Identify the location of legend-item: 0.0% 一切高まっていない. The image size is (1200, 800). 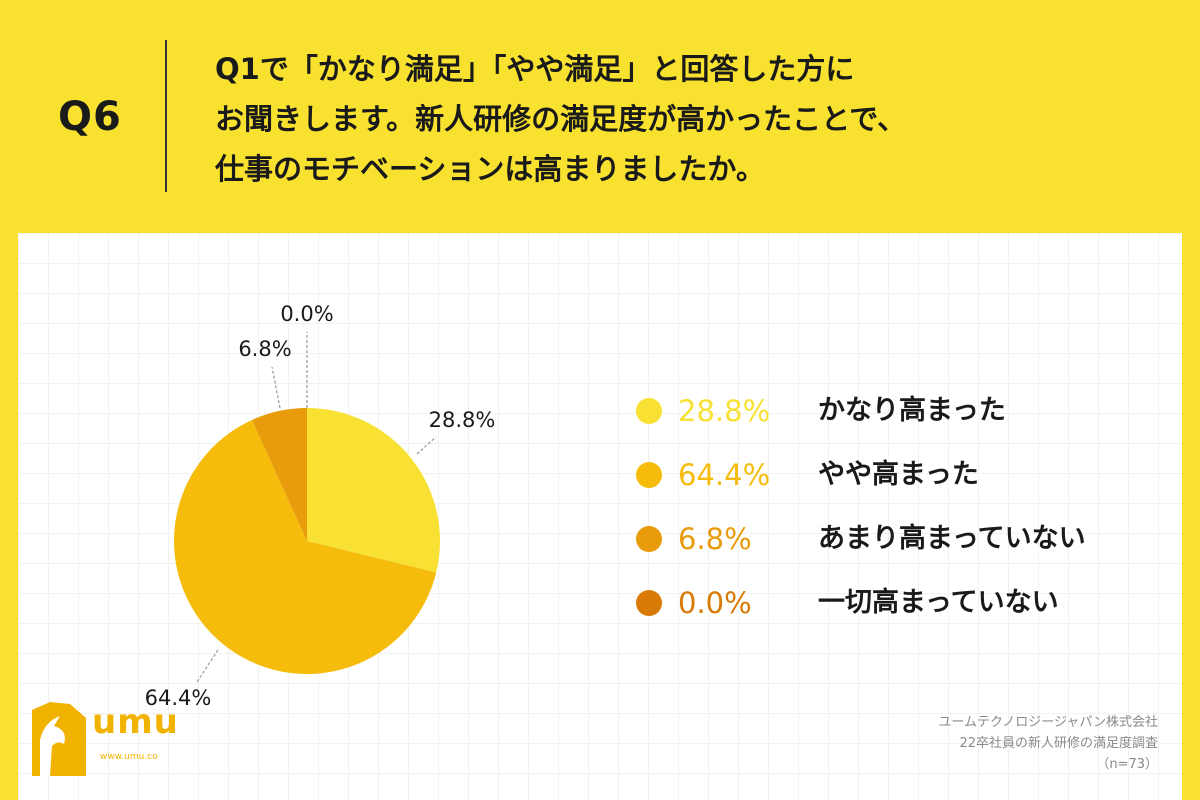
(906, 616).